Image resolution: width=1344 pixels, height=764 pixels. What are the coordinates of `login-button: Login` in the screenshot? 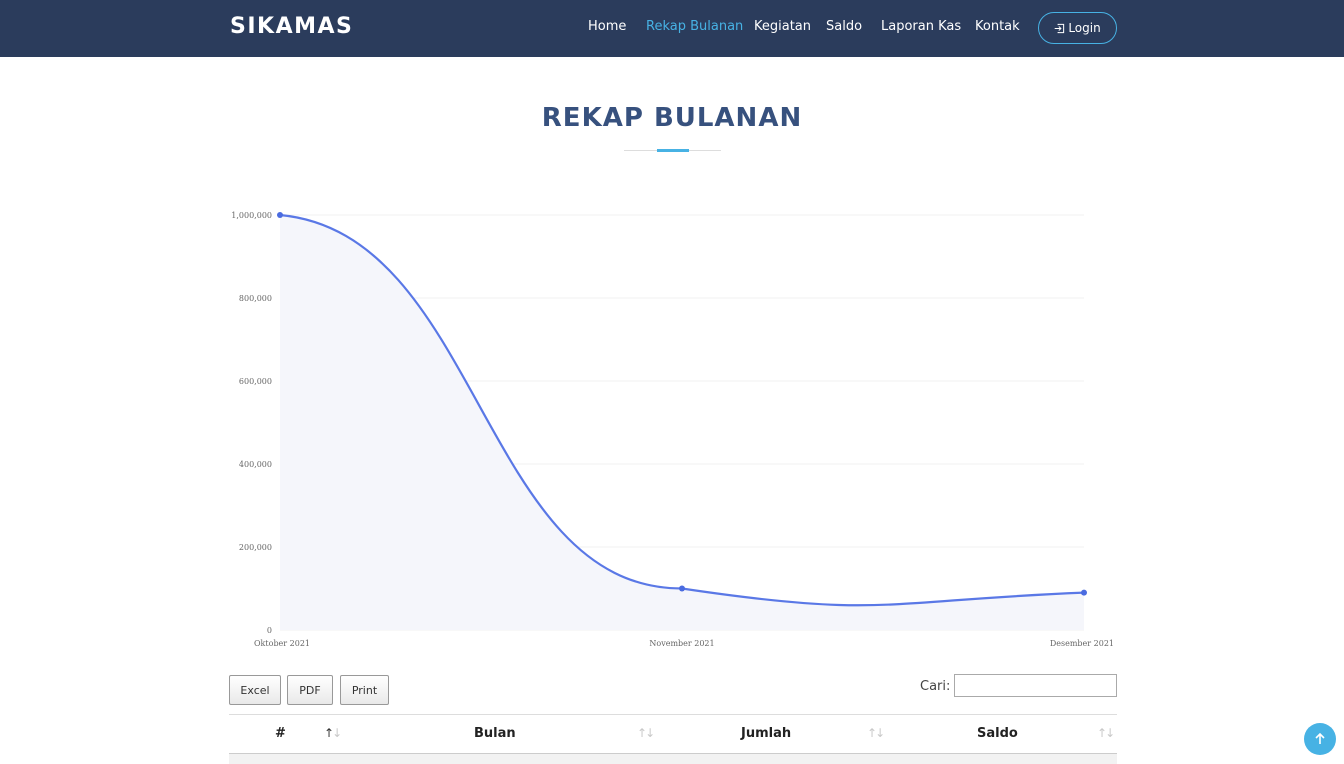 It's located at (1077, 28).